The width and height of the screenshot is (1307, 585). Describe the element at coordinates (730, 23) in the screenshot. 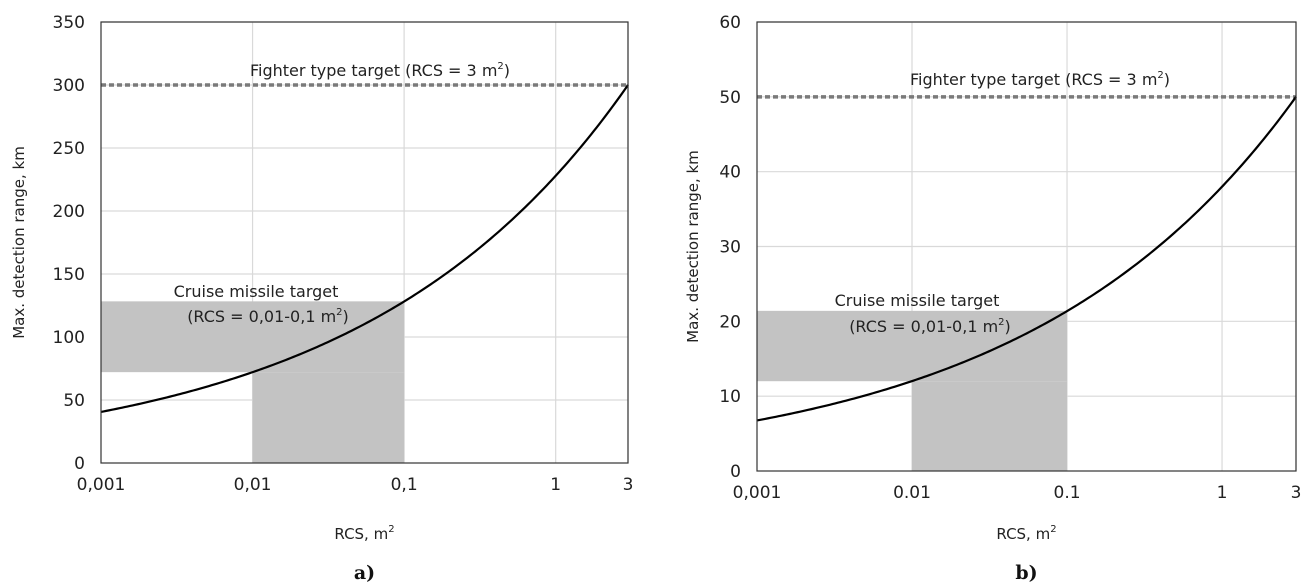

I see `y-tick-label: 60` at that location.